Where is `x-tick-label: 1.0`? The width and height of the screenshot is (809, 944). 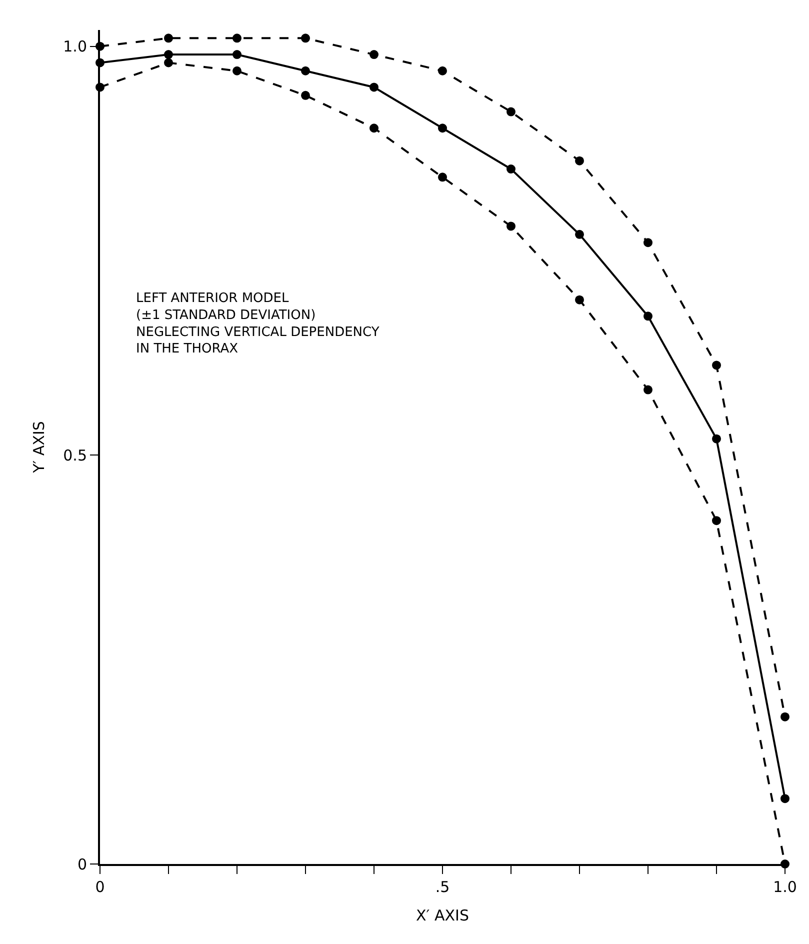 x-tick-label: 1.0 is located at coordinates (785, 887).